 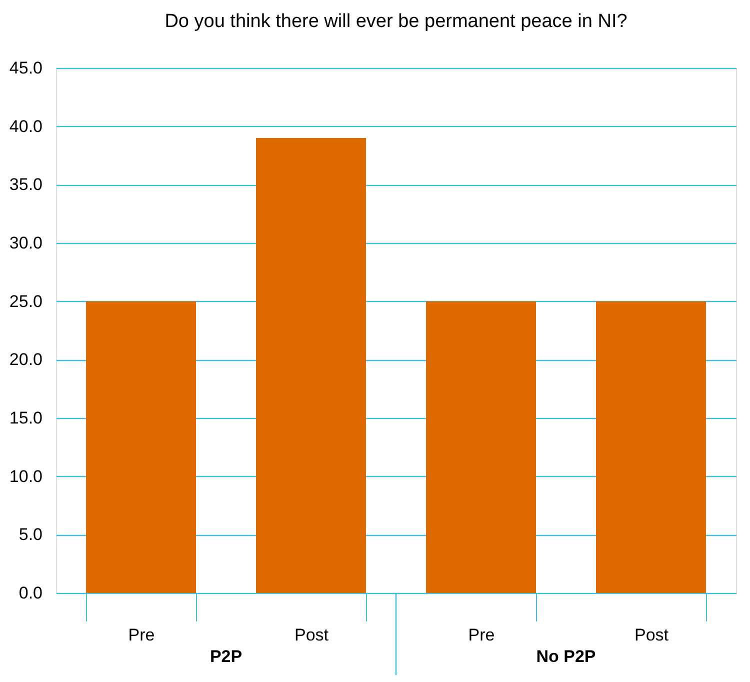 I want to click on y-tick-label: 35.0, so click(x=25, y=184).